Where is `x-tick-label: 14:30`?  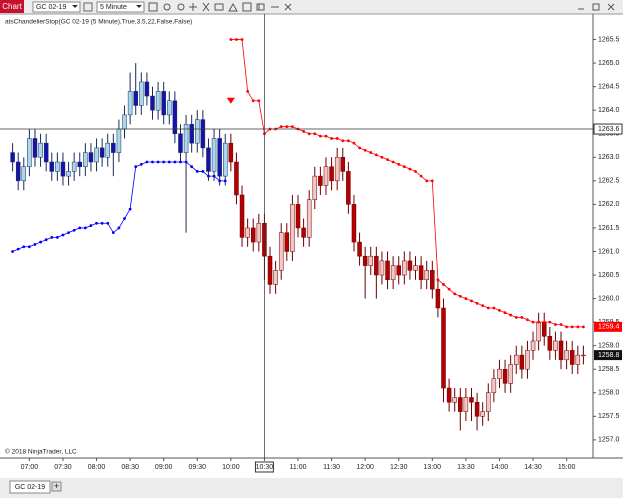
x-tick-label: 14:30 is located at coordinates (533, 467).